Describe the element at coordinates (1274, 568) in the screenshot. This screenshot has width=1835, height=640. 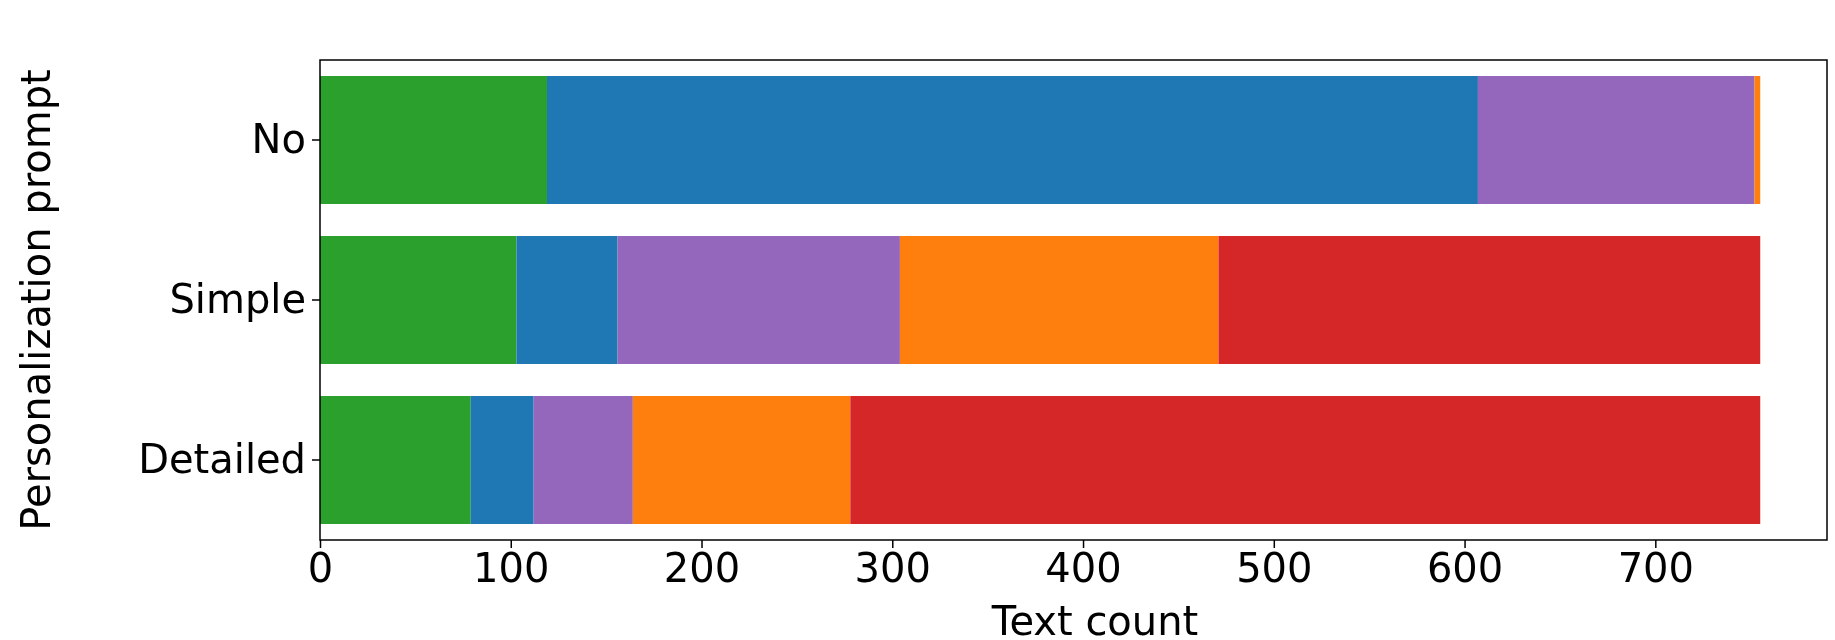
I see `x-tick-label: 500` at that location.